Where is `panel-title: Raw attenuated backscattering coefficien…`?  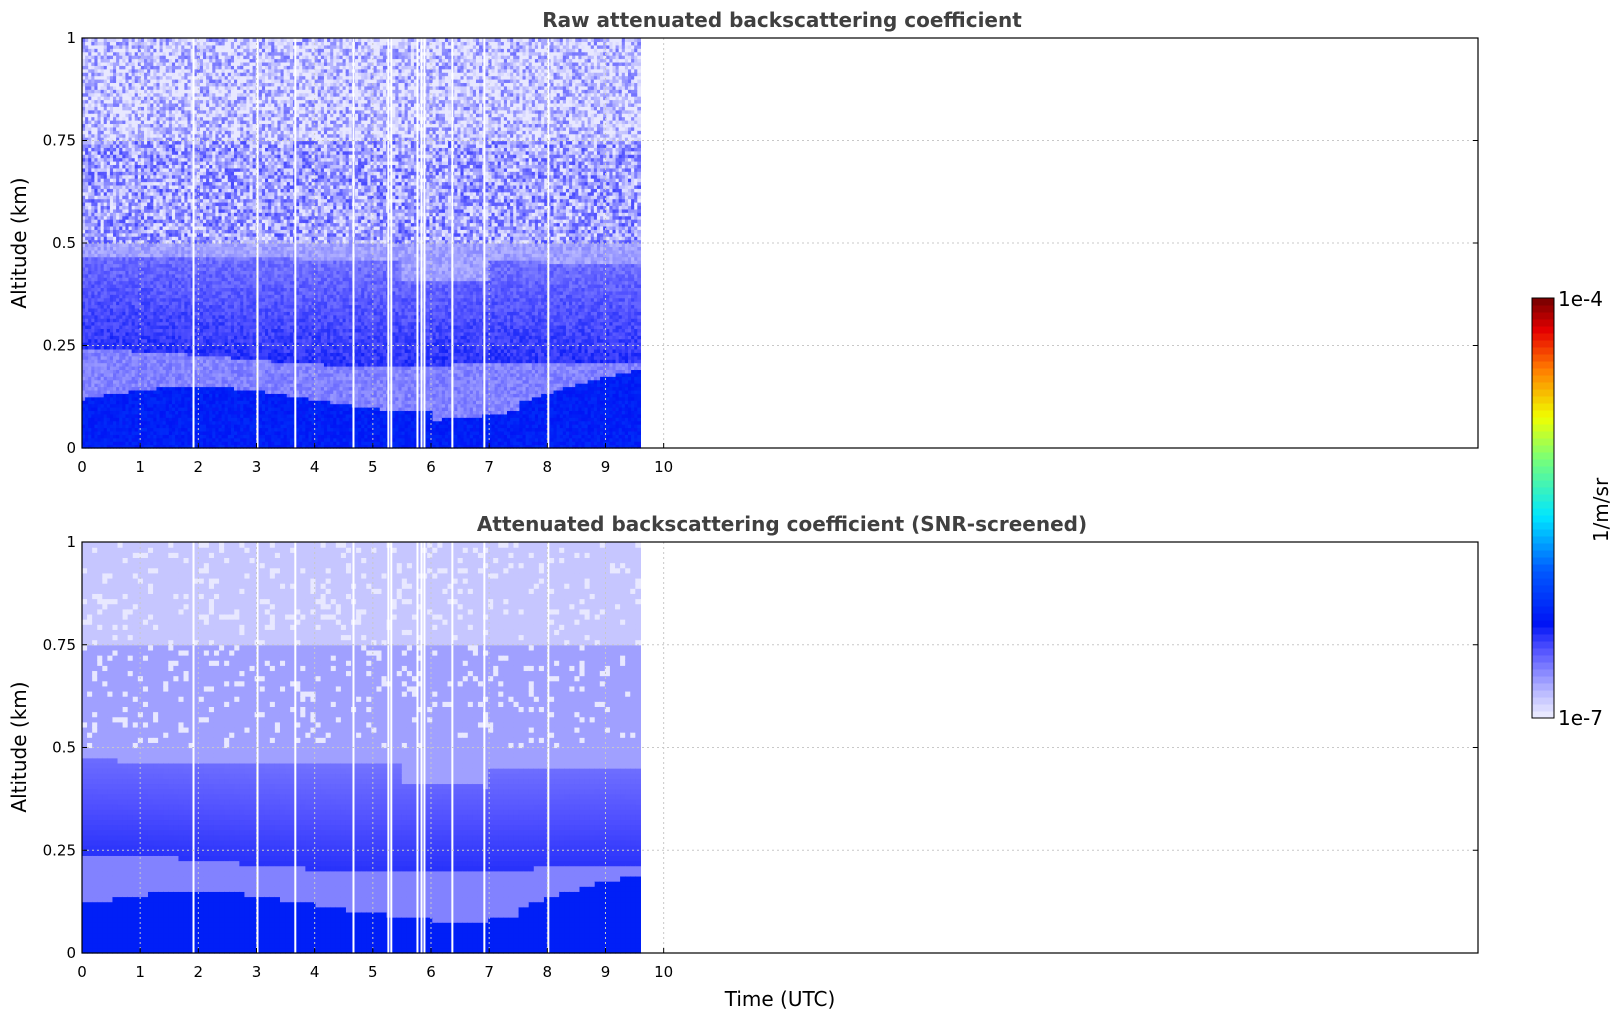 panel-title: Raw attenuated backscattering coefficien… is located at coordinates (782, 20).